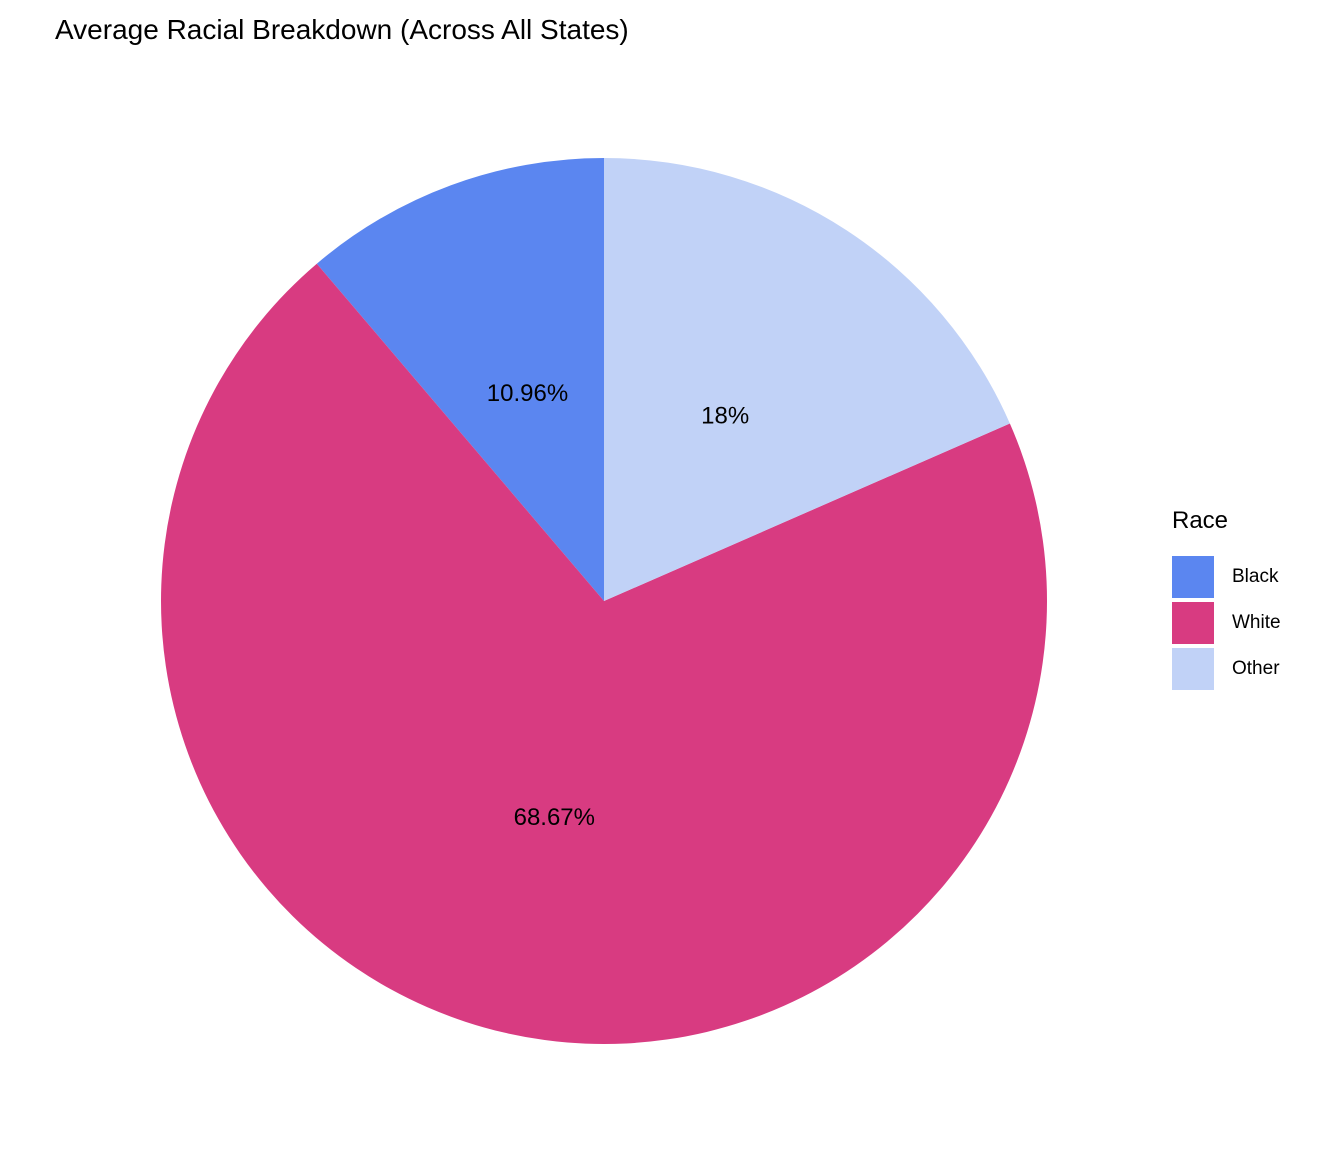 Image resolution: width=1344 pixels, height=1152 pixels. I want to click on legend-items: Black White Other, so click(1226, 623).